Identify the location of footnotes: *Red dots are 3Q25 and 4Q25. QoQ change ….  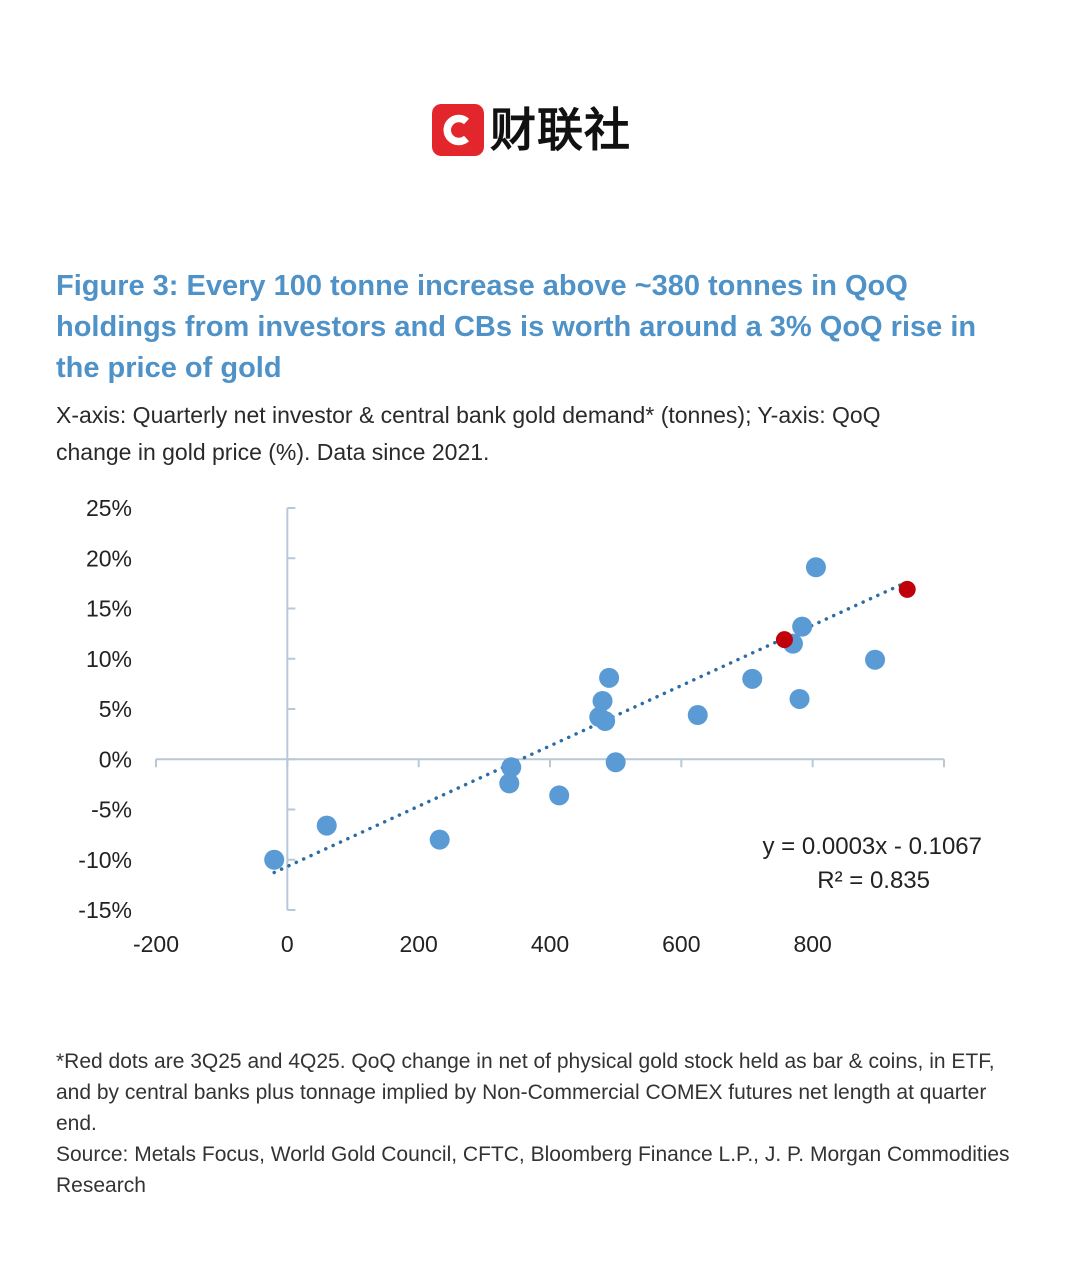
(536, 1123).